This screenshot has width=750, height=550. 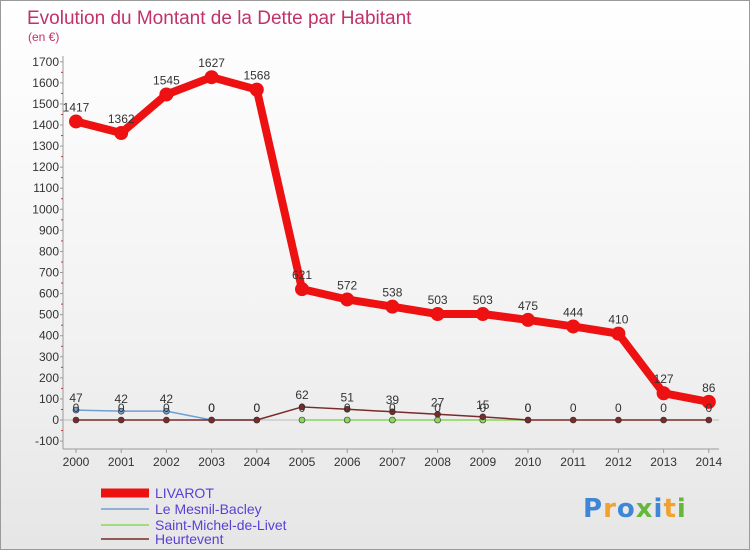 I want to click on data-label: 475, so click(x=528, y=306).